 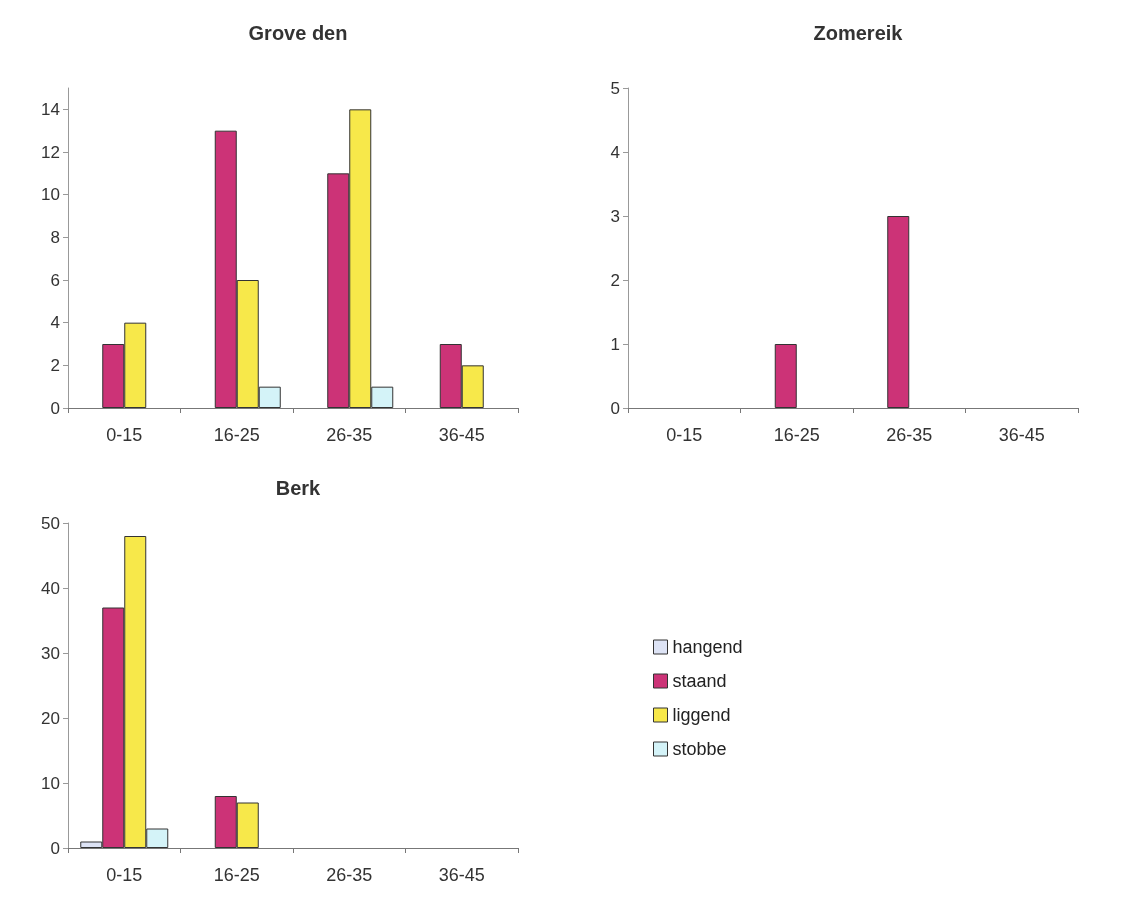 What do you see at coordinates (707, 647) in the screenshot?
I see `legend-label: hangend` at bounding box center [707, 647].